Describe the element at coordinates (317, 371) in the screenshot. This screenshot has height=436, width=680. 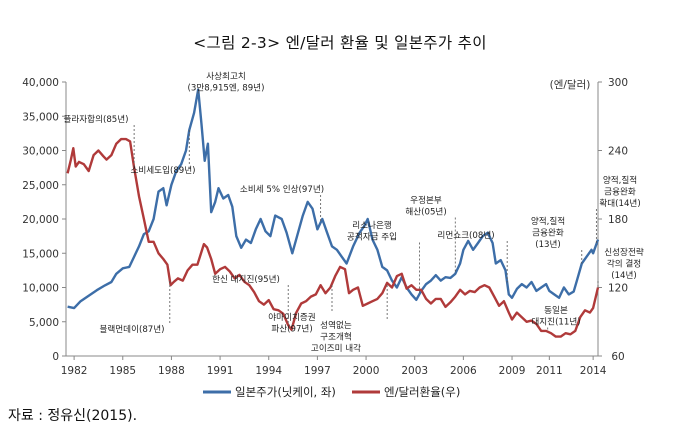
I see `x-tick-label: 1997` at that location.